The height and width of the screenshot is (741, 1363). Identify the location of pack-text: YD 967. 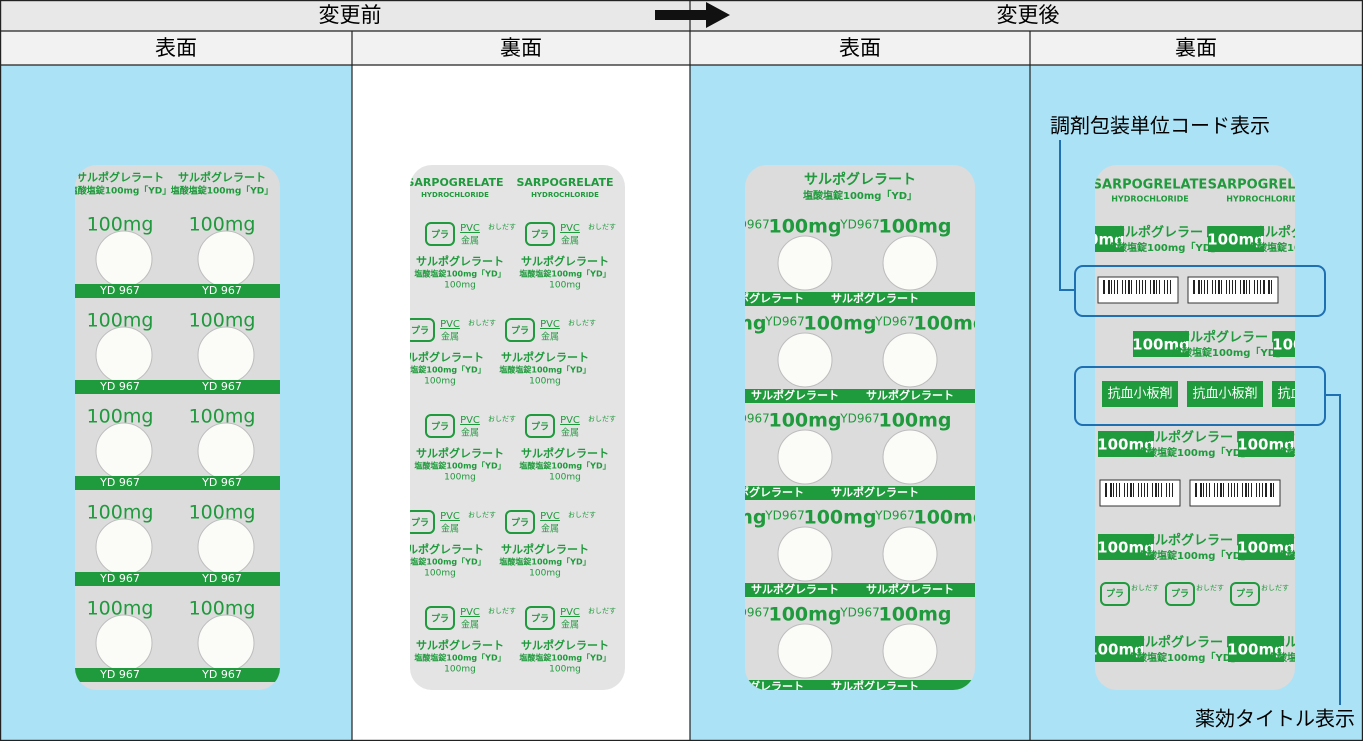
(119, 674).